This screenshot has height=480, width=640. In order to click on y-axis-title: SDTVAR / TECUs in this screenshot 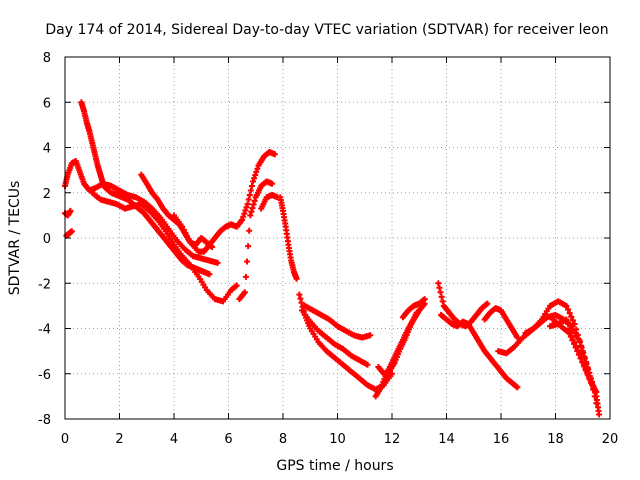, I will do `click(15, 238)`.